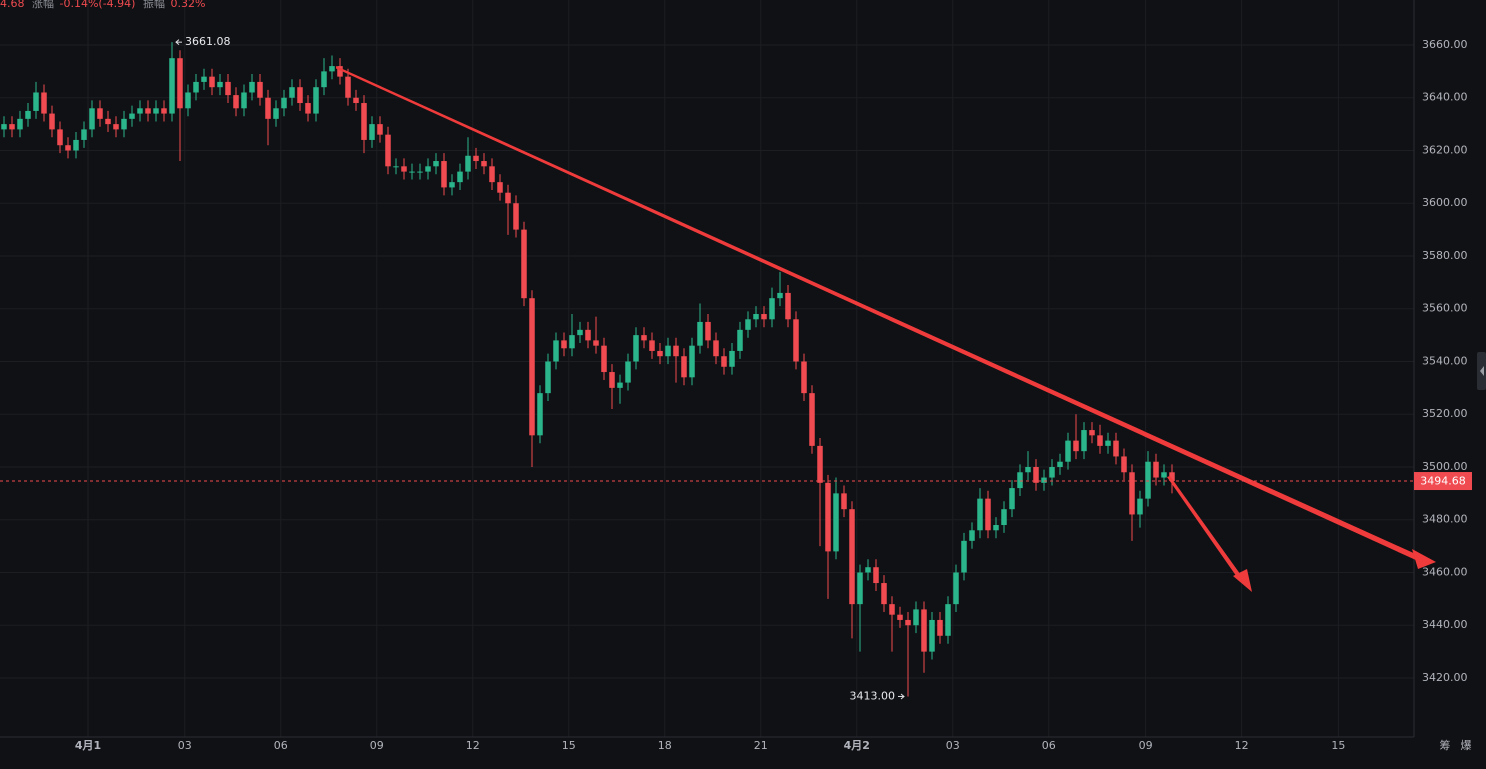  I want to click on x-tick-label: 06, so click(281, 745).